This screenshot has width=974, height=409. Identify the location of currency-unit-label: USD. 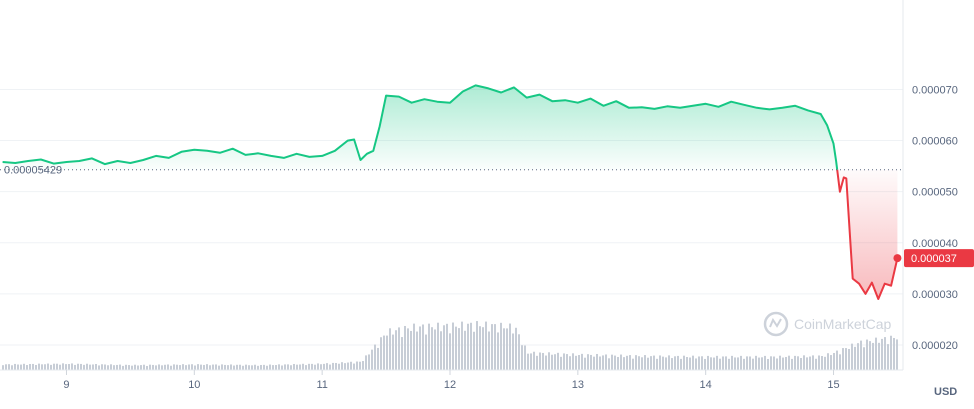
(945, 392).